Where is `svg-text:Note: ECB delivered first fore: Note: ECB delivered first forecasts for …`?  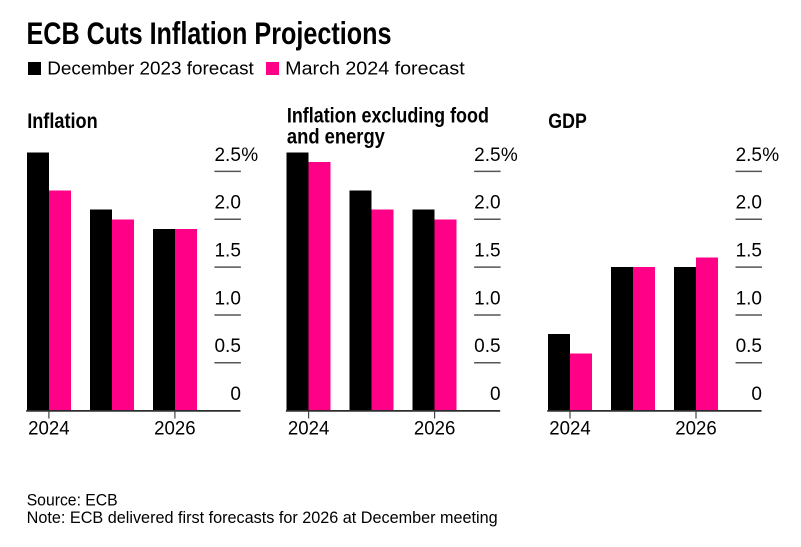
svg-text:Note: ECB delivered first fore: Note: ECB delivered first forecasts for … is located at coordinates (262, 518).